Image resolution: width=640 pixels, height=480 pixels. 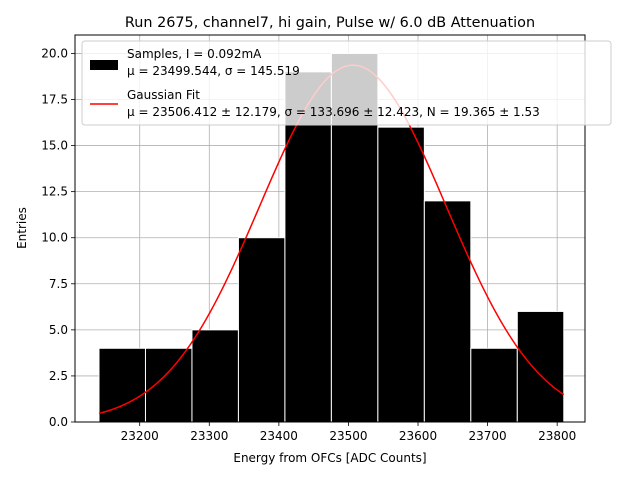 What do you see at coordinates (58, 422) in the screenshot?
I see `y-tick-label: 0.0` at bounding box center [58, 422].